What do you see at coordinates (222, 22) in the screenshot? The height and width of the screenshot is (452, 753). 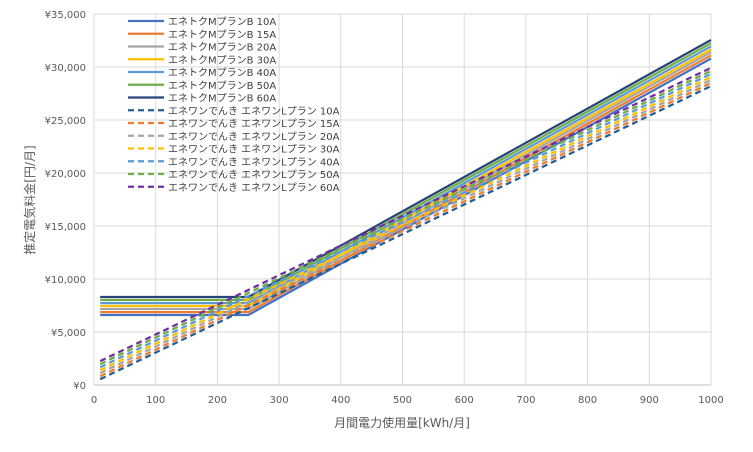 I see `legend-label: エネトクMプランB 10A` at bounding box center [222, 22].